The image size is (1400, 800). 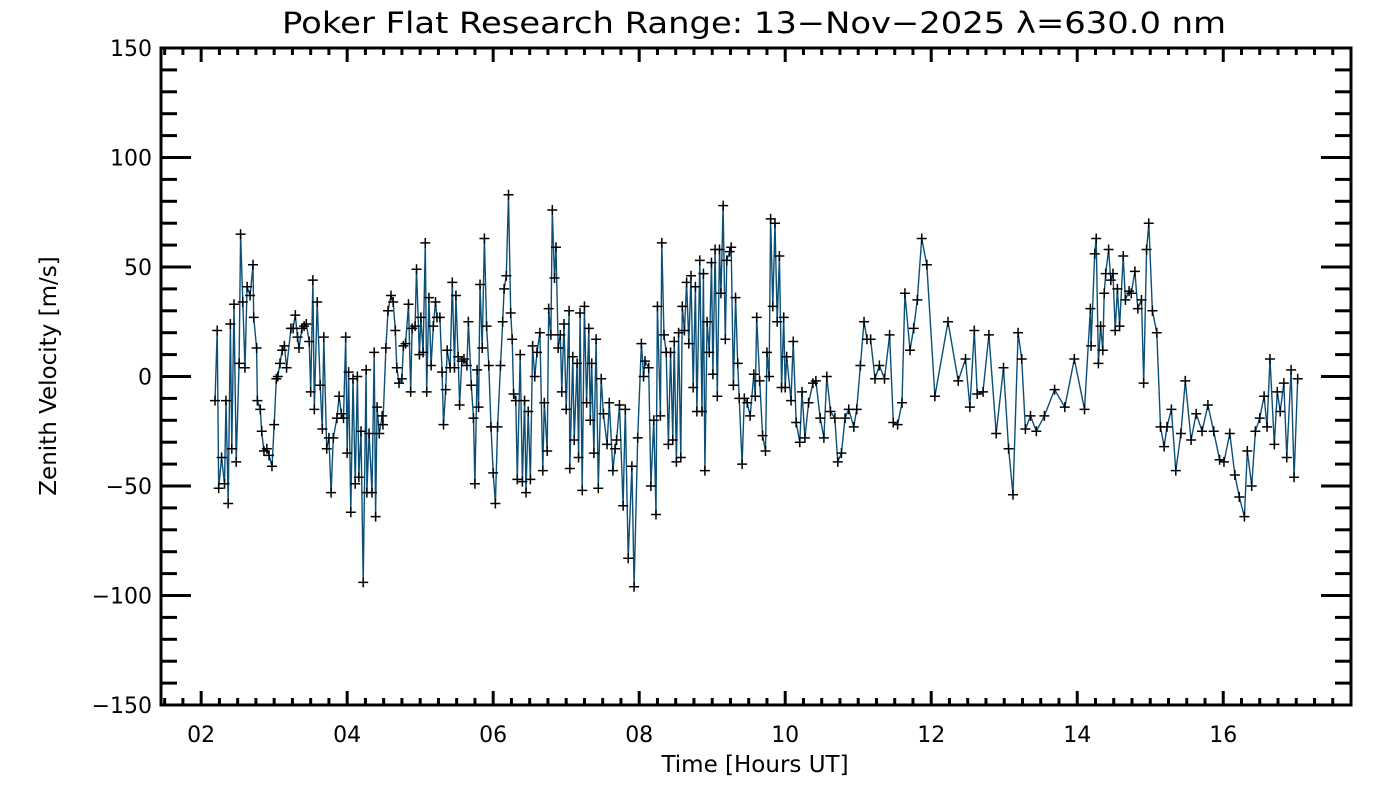 I want to click on x-tick-label: 16, so click(x=1223, y=735).